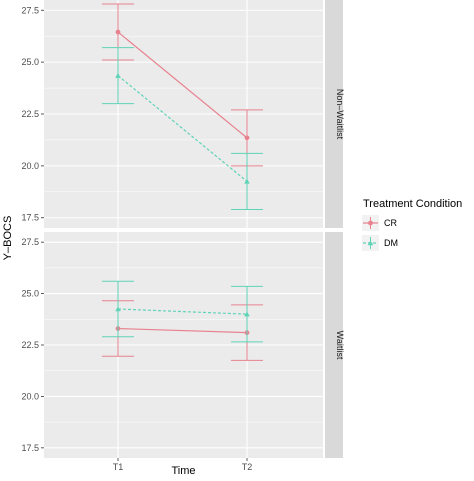 This screenshot has width=474, height=481. What do you see at coordinates (391, 243) in the screenshot?
I see `legend-label-DM: DM` at bounding box center [391, 243].